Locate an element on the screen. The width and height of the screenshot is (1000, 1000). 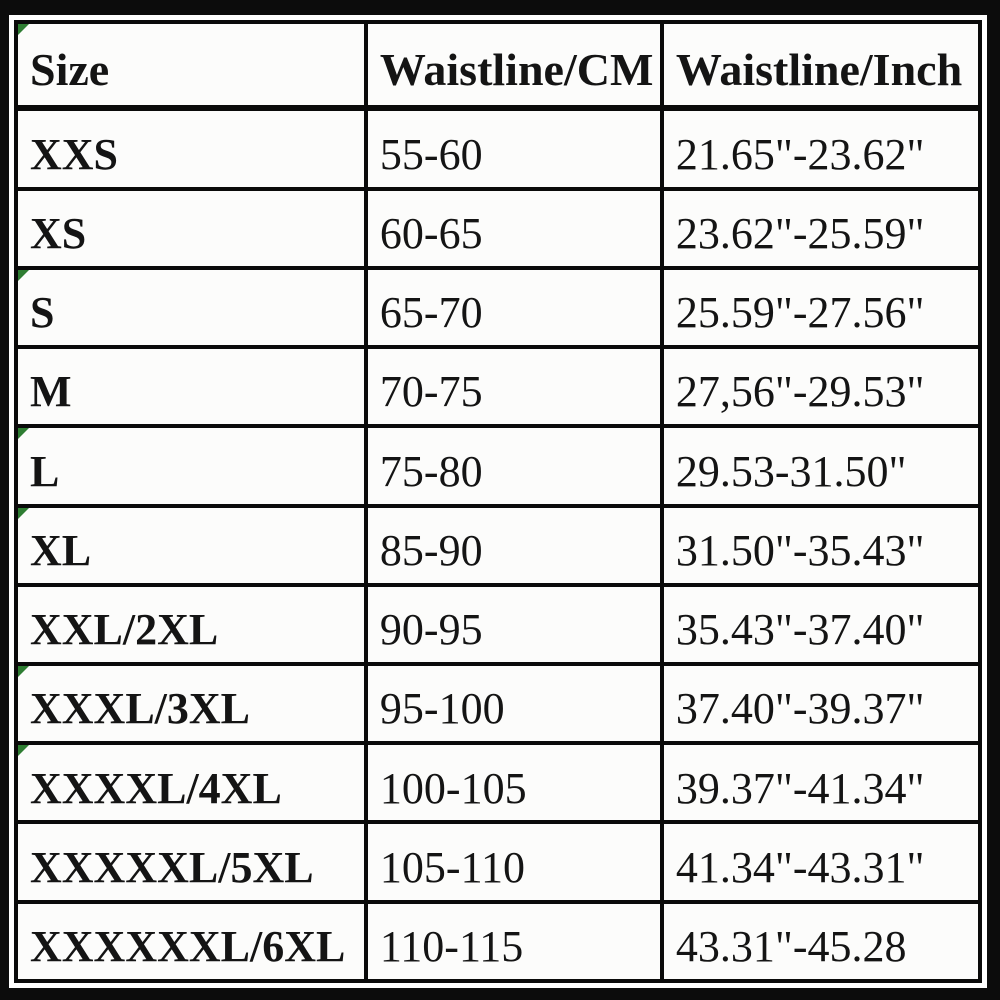
size-label: S is located at coordinates (42, 313).